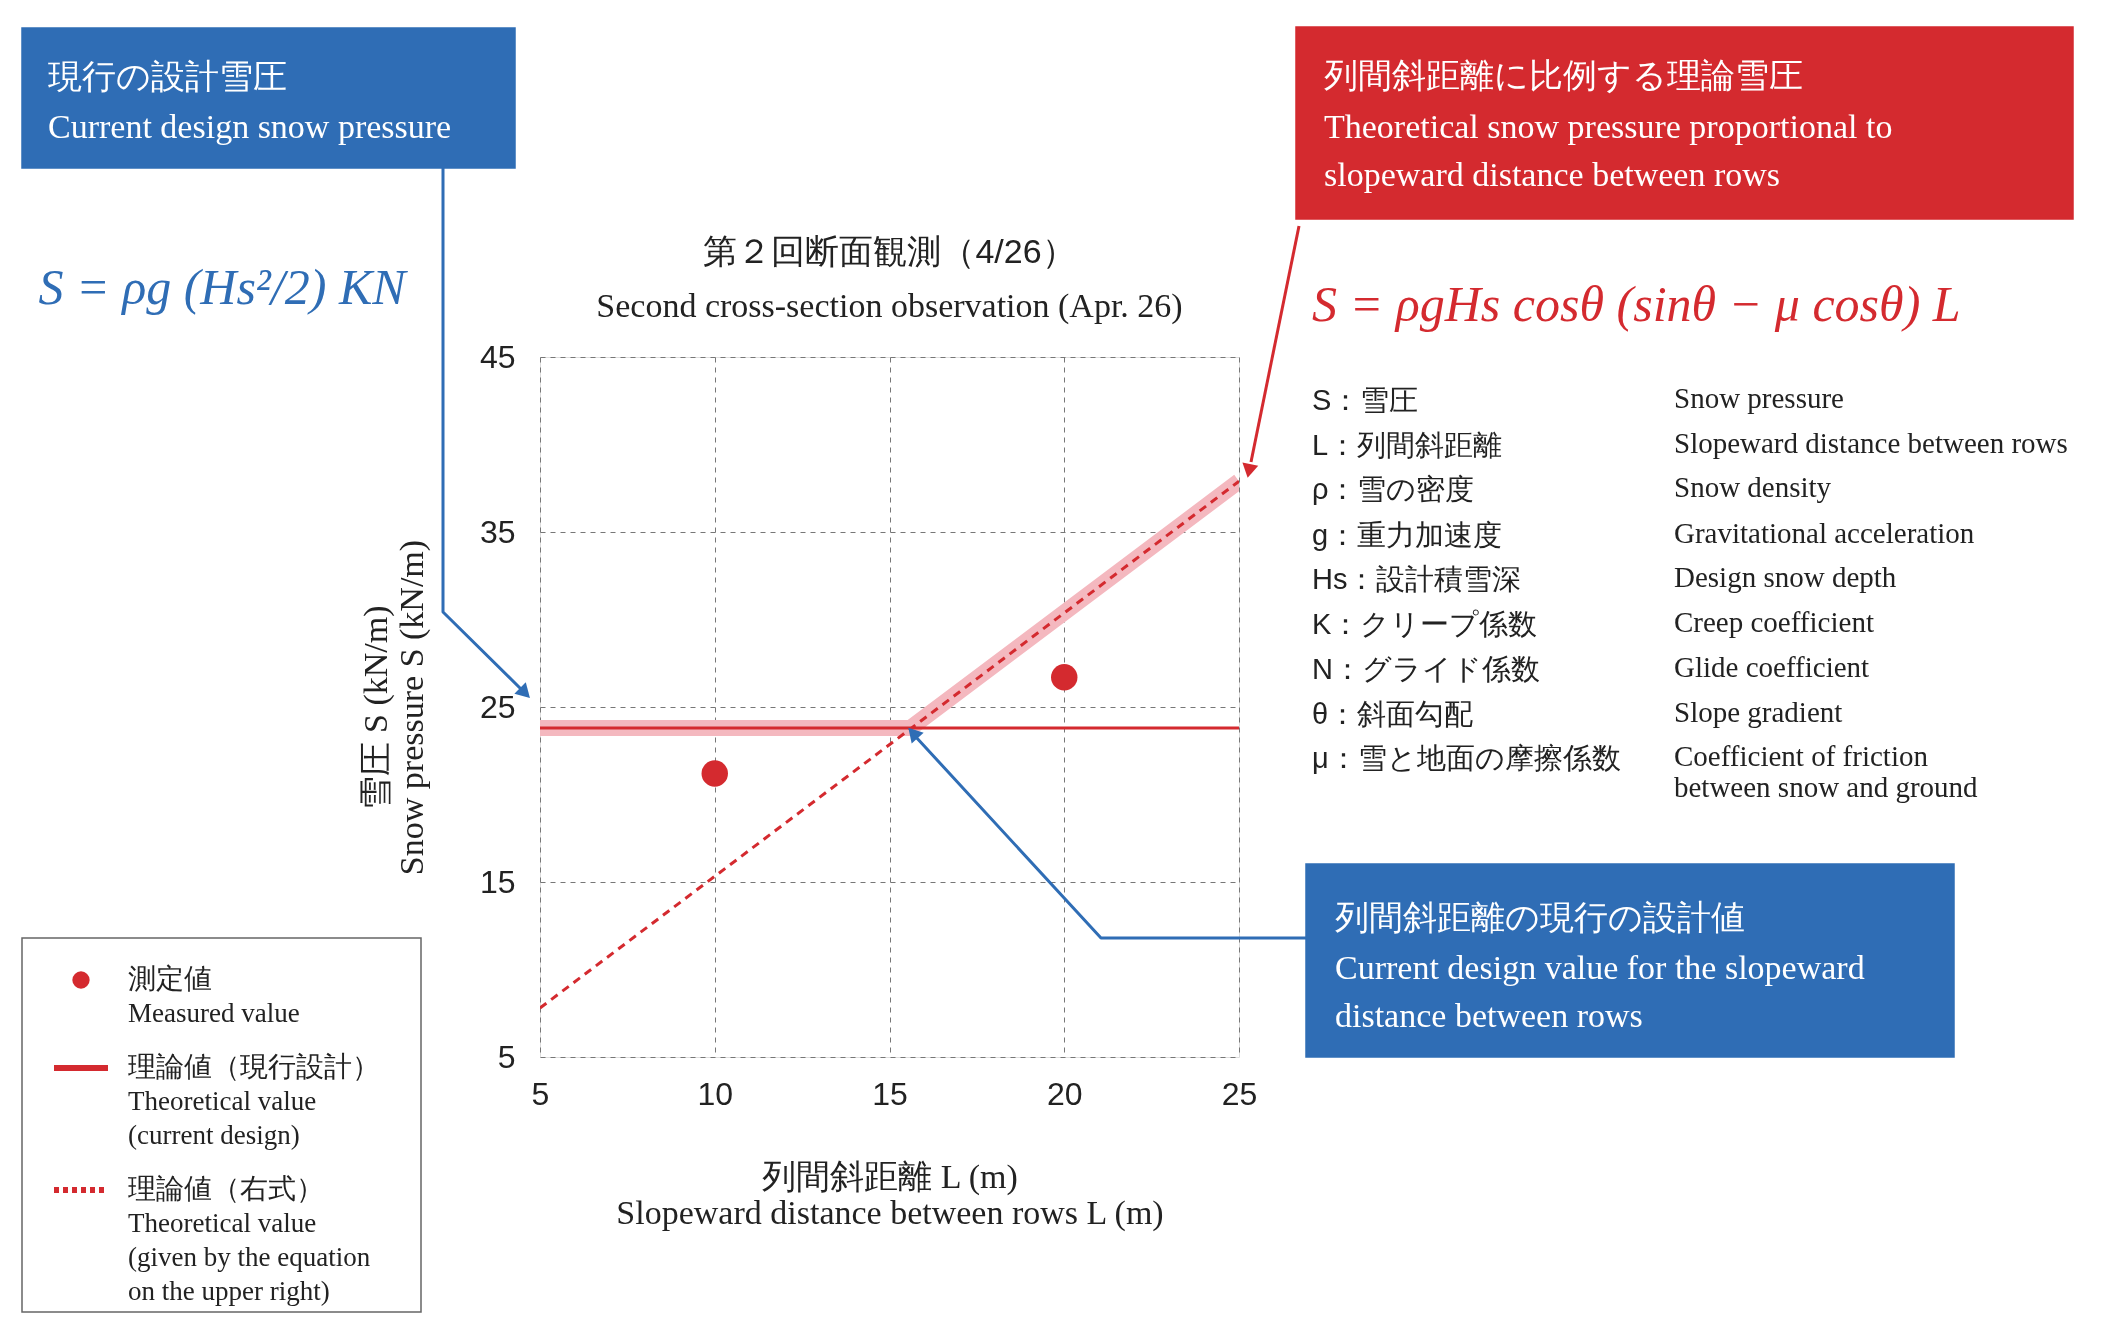 The width and height of the screenshot is (2111, 1317). I want to click on text: g：重力加速度, so click(1407, 535).